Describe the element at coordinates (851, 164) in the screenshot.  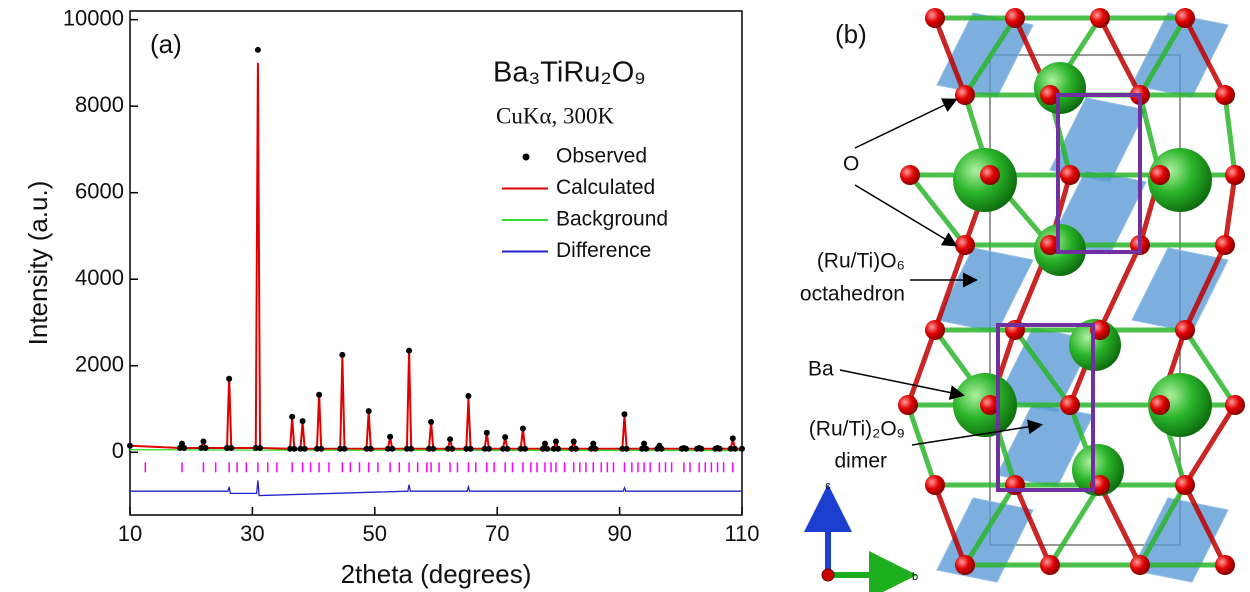
I see `label-o: O` at that location.